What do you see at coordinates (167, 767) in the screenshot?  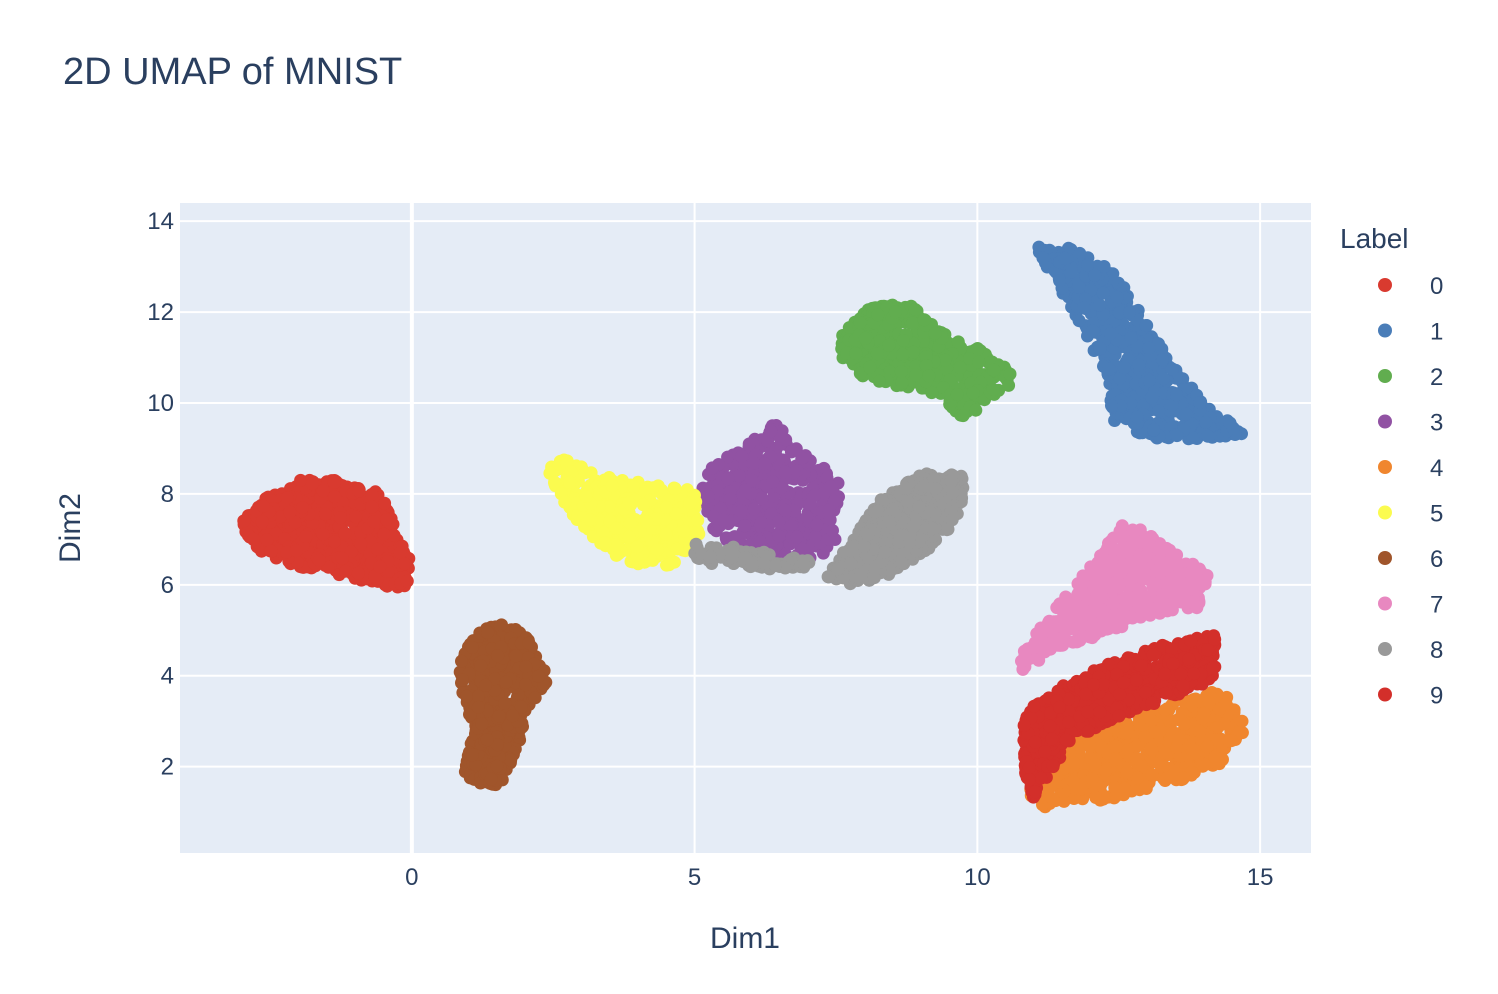 I see `y-tick-label: 2` at bounding box center [167, 767].